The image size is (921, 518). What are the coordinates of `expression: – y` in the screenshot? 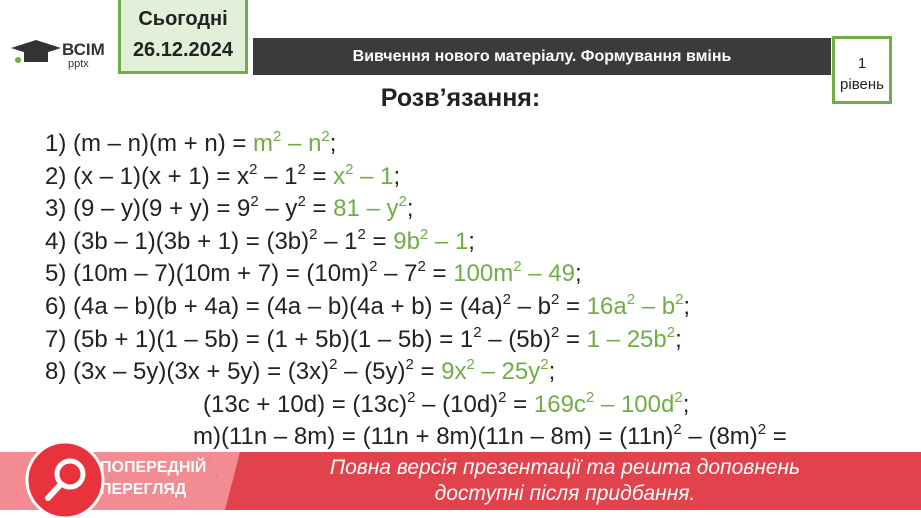 It's located at (278, 209).